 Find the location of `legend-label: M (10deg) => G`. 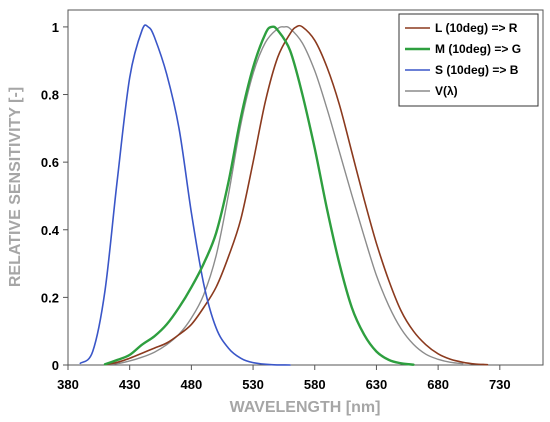

legend-label: M (10deg) => G is located at coordinates (478, 49).